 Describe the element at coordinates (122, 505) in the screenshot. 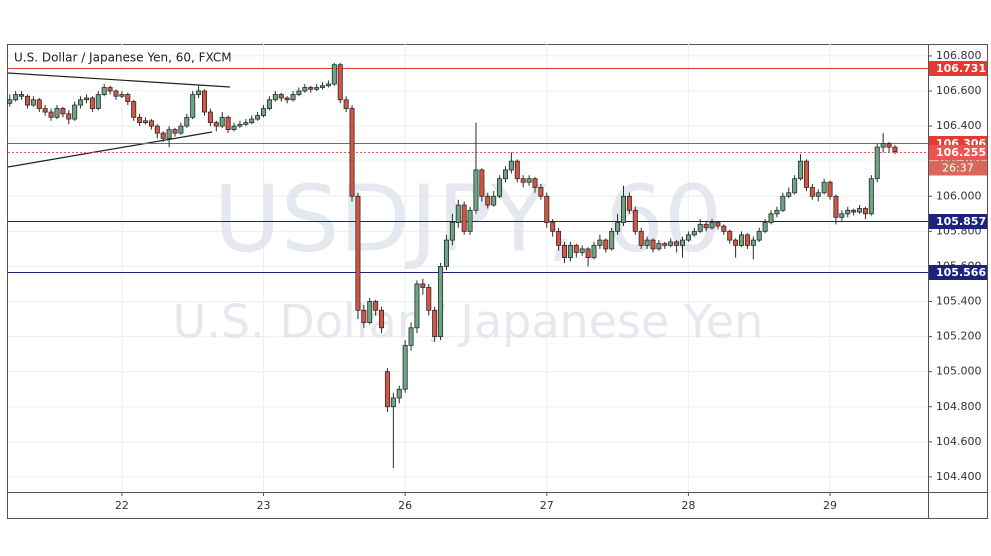

I see `x-tick-label: 22` at that location.